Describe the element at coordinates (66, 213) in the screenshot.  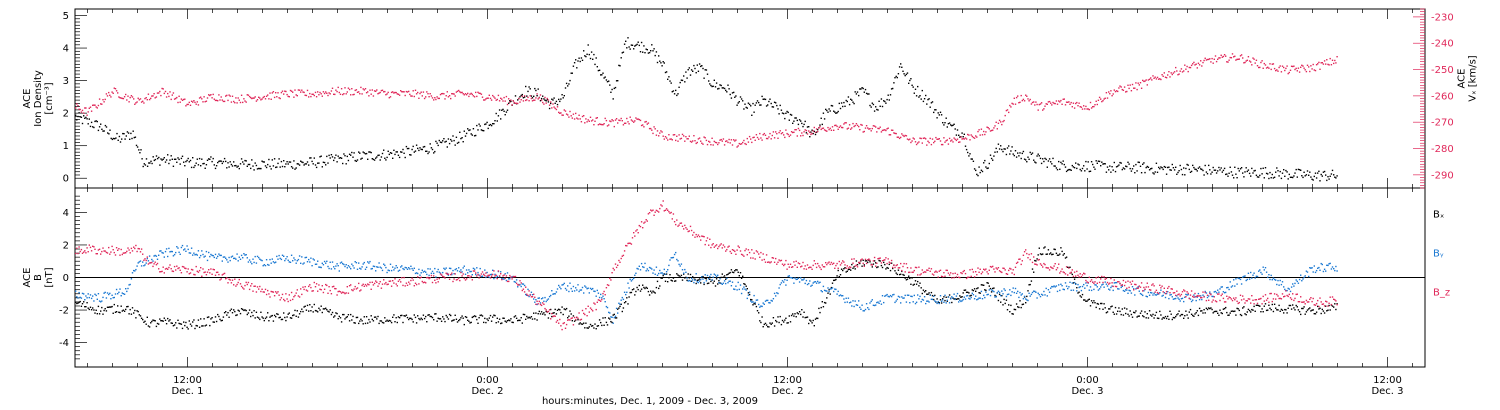
I see `y-tick-label: 4` at that location.